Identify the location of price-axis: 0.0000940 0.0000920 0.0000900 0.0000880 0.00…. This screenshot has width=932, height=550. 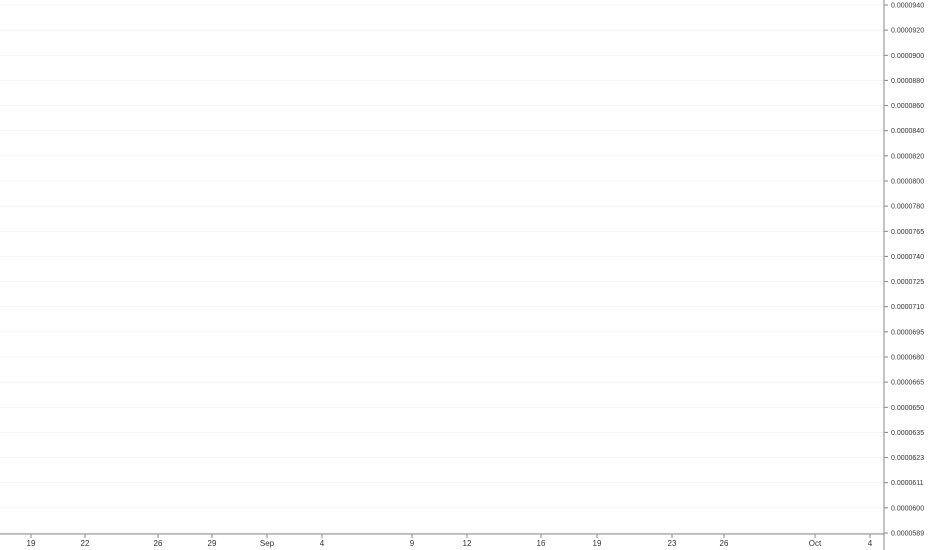
(907, 275).